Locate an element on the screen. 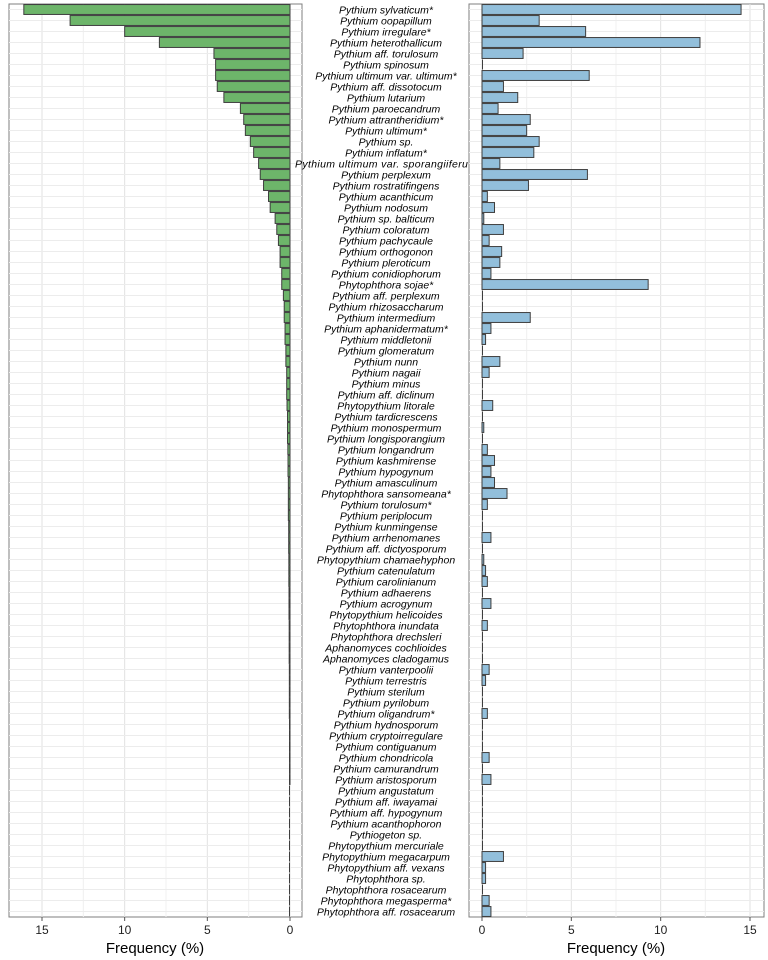  category-label: Pythium pleroticum is located at coordinates (386, 263).